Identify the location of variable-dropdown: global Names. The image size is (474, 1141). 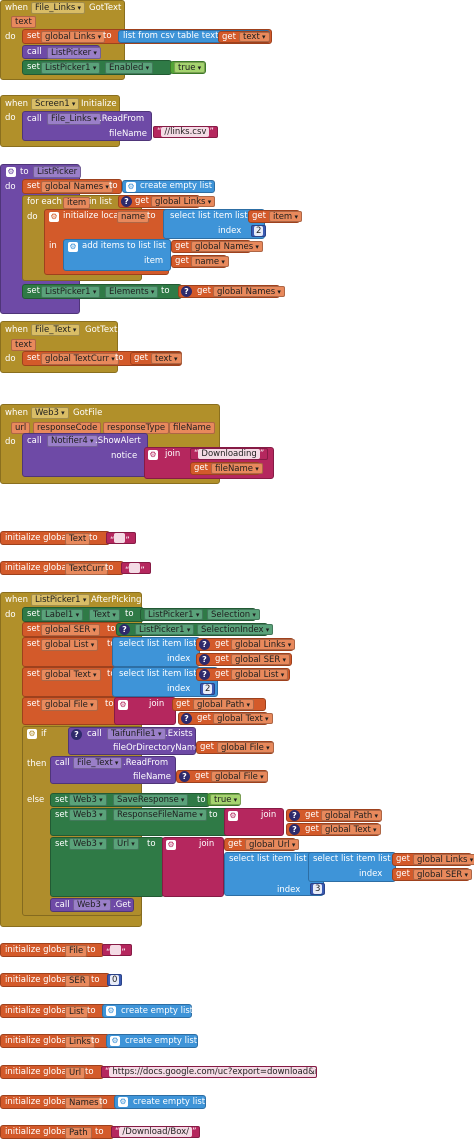
(249, 291).